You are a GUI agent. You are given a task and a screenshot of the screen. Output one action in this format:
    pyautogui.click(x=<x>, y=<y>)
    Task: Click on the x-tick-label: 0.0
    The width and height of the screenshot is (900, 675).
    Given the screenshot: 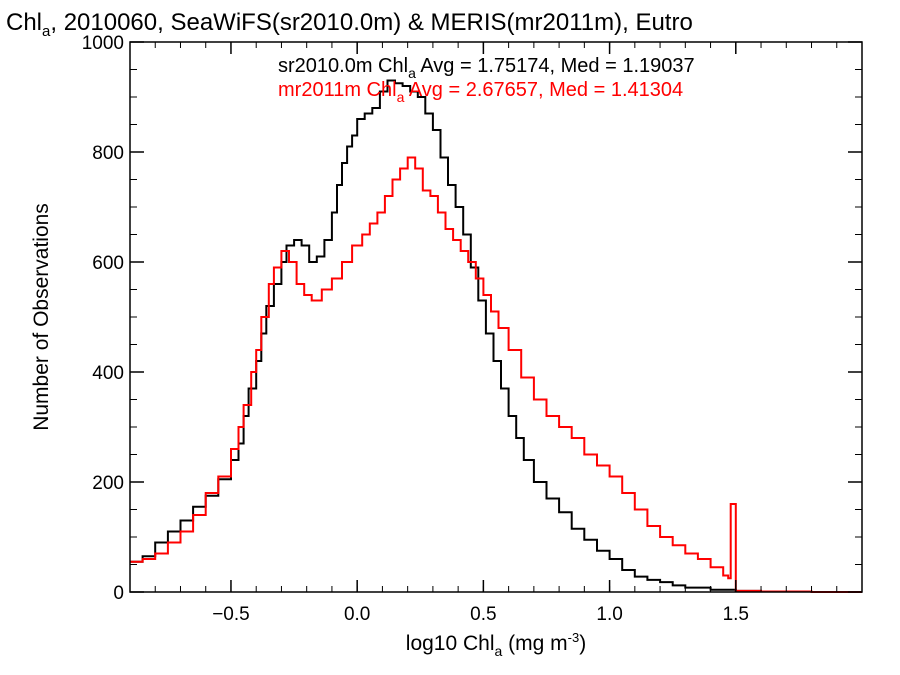 What is the action you would take?
    pyautogui.click(x=357, y=614)
    